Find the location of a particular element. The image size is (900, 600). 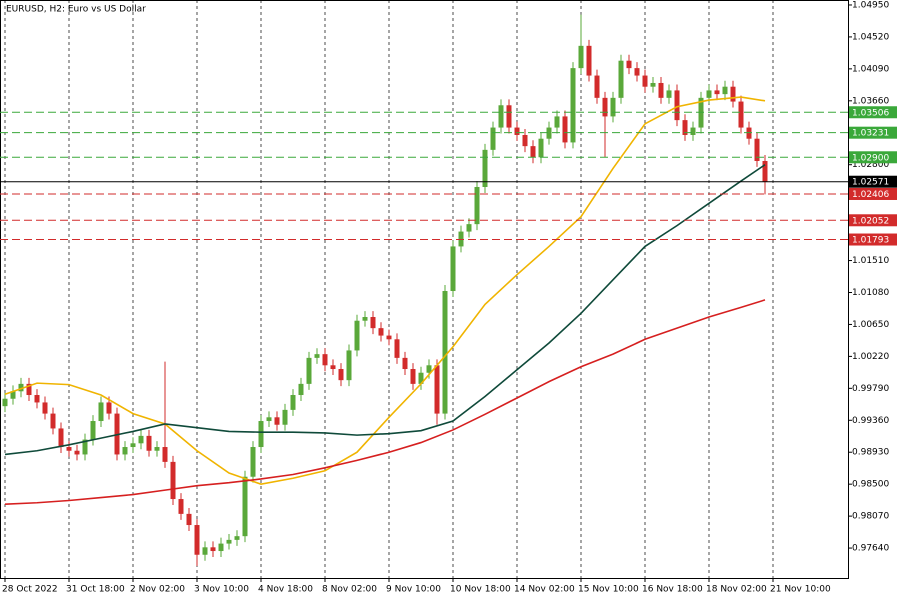

x-tick-label: 28 Oct 2022 is located at coordinates (30, 590).